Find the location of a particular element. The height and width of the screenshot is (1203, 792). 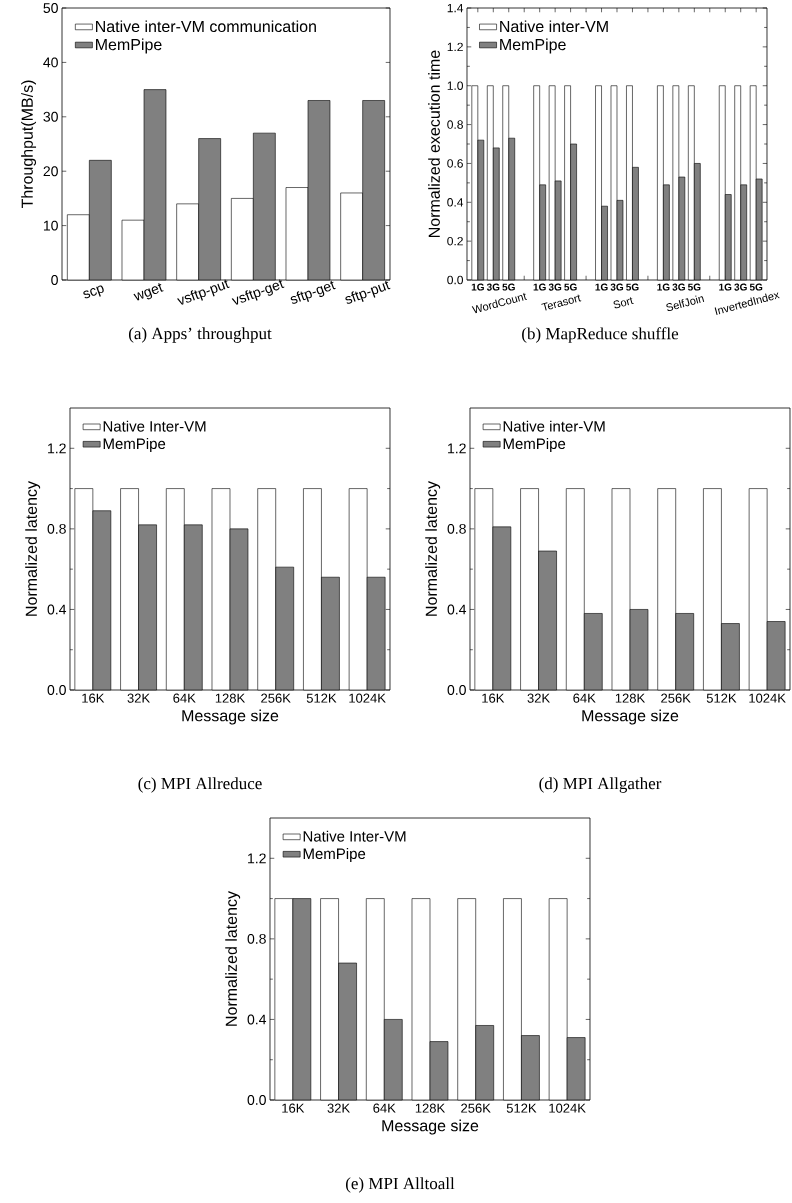

y-tick-label: 20 is located at coordinates (50, 171).